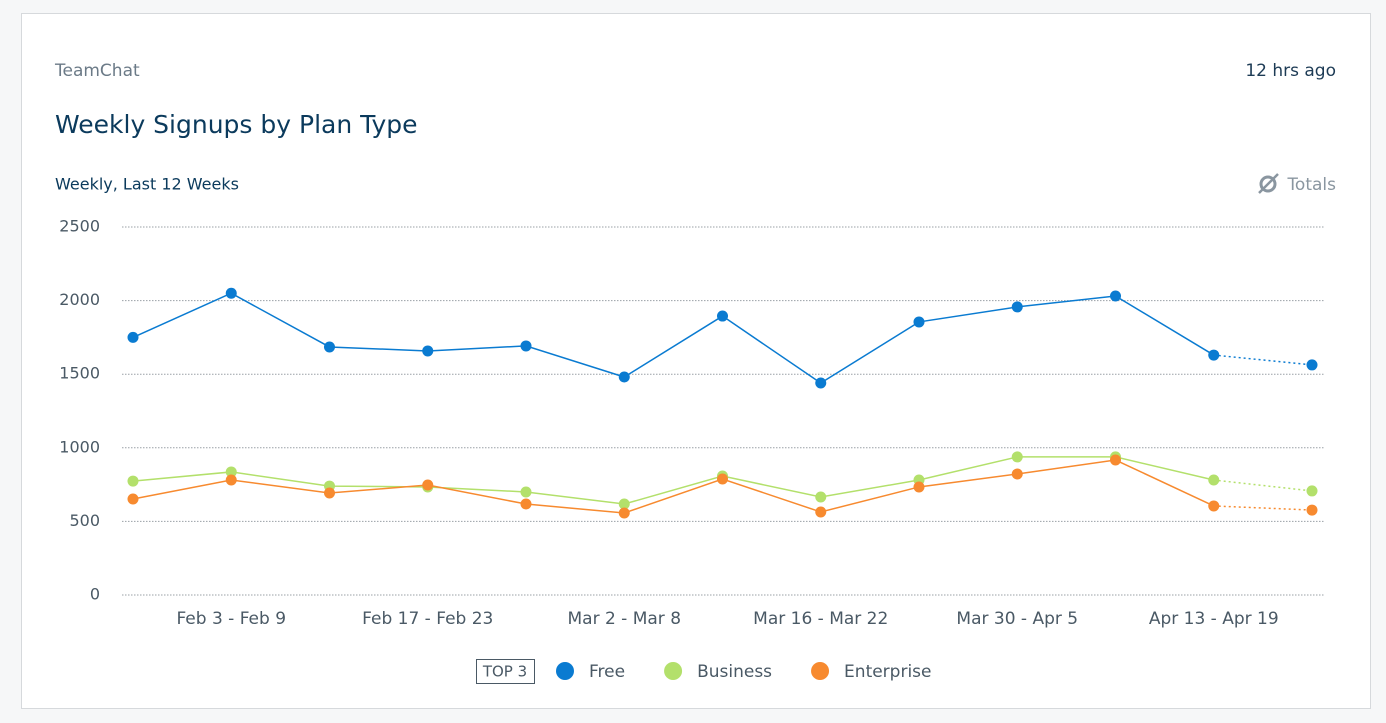 Image resolution: width=1386 pixels, height=723 pixels. Describe the element at coordinates (79, 226) in the screenshot. I see `y-tick-label: 2500` at that location.